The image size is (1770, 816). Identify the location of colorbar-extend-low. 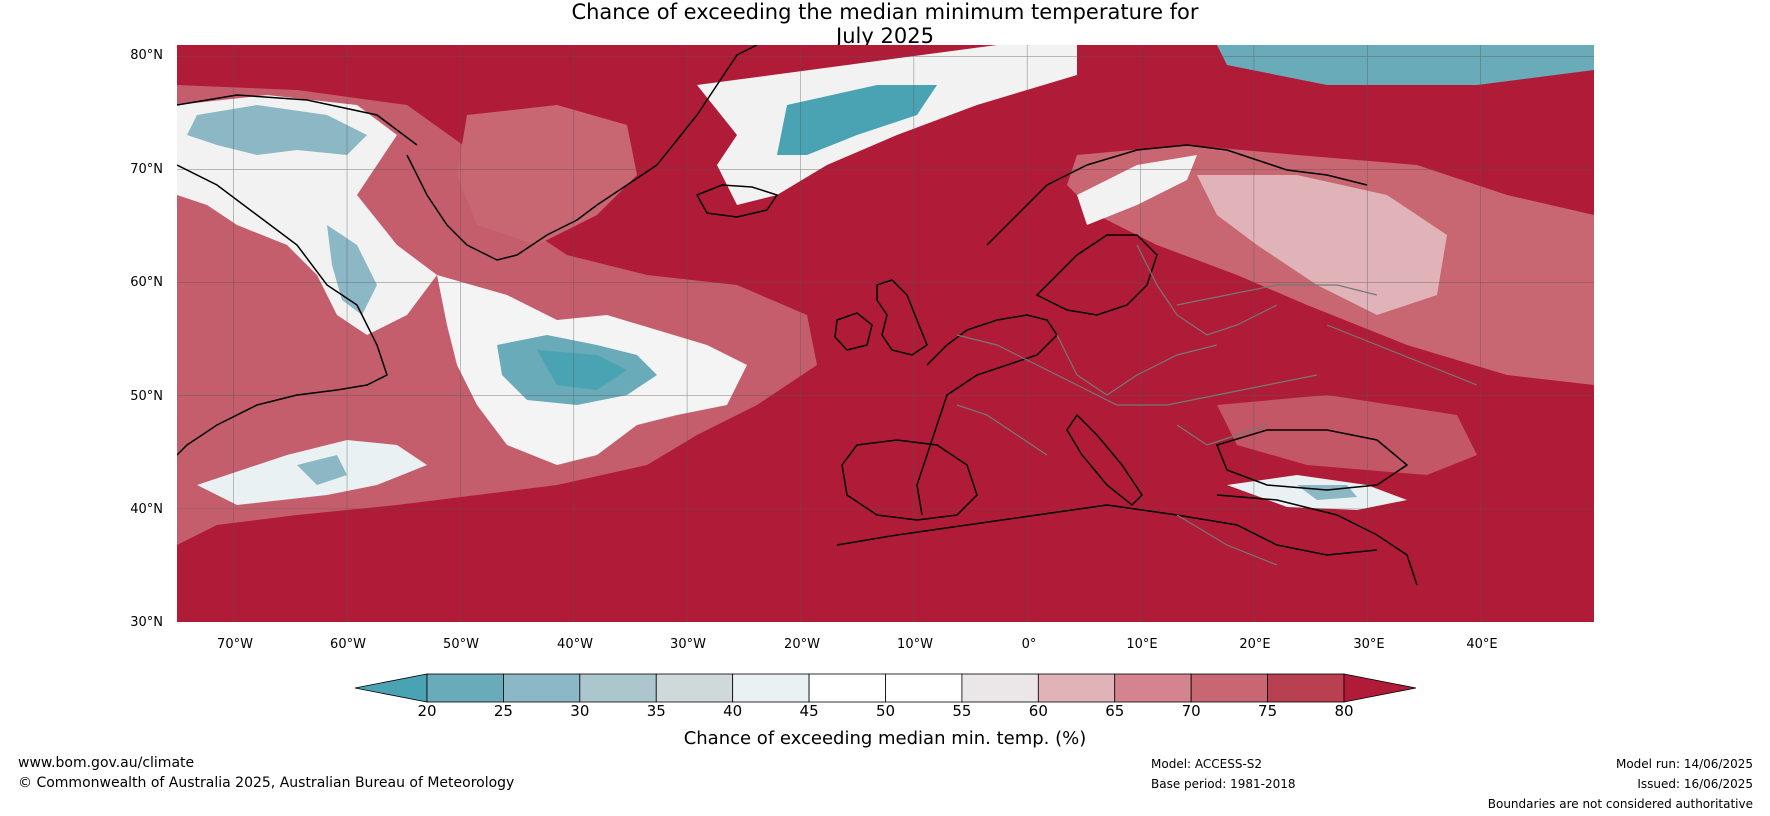
(391, 688).